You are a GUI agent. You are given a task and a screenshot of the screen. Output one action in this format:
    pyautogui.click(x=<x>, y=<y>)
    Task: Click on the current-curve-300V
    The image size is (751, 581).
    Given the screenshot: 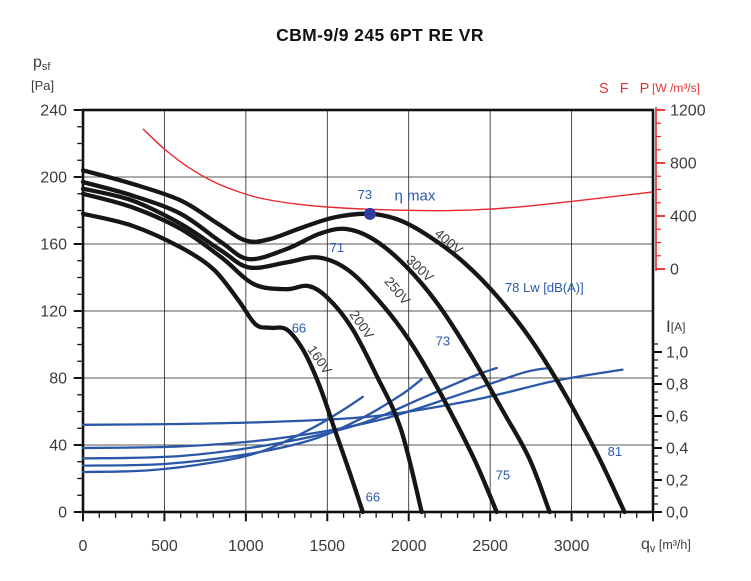 What is the action you would take?
    pyautogui.click(x=316, y=408)
    